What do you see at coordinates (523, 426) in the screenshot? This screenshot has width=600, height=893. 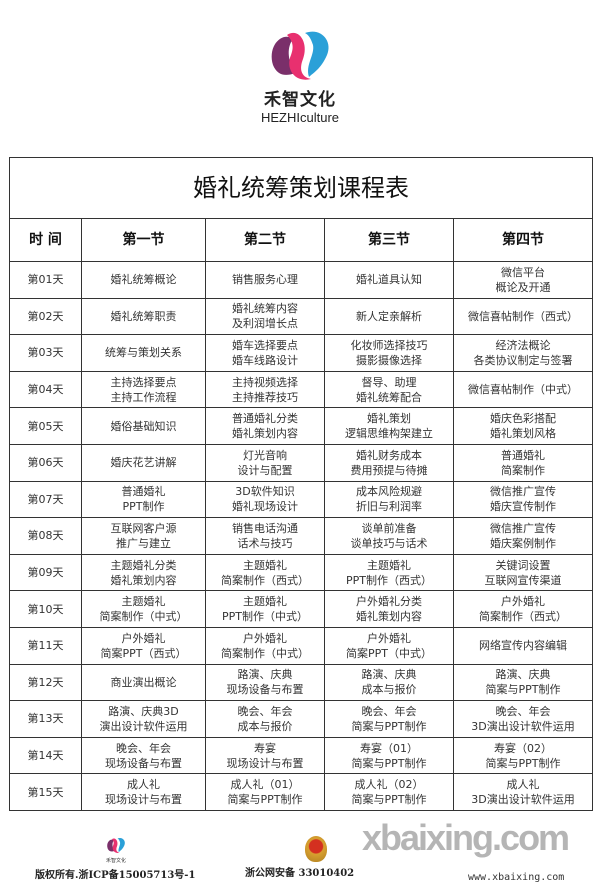 I see `session-cell: 婚庆色彩搭配 婚礼策划风格` at bounding box center [523, 426].